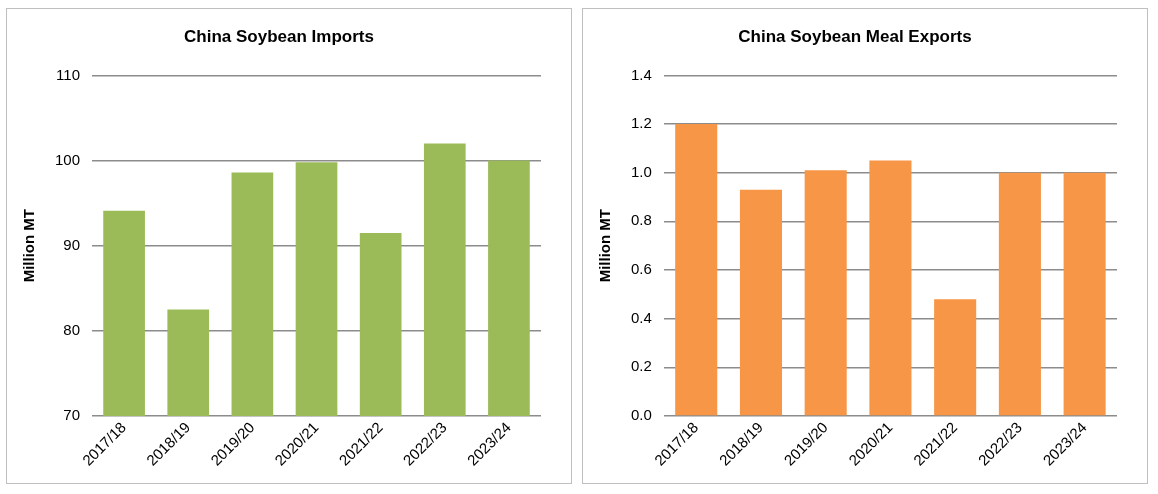 This screenshot has height=494, width=1158. What do you see at coordinates (72, 244) in the screenshot?
I see `y-tick-label: 90` at bounding box center [72, 244].